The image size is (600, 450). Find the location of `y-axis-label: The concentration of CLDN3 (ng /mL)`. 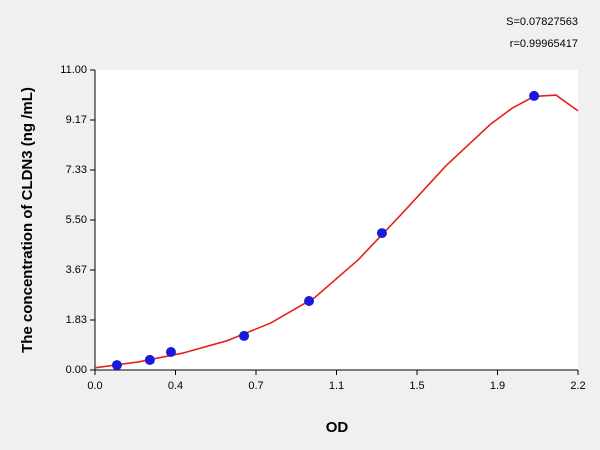

y-axis-label: The concentration of CLDN3 (ng /mL) is located at coordinates (27, 220).